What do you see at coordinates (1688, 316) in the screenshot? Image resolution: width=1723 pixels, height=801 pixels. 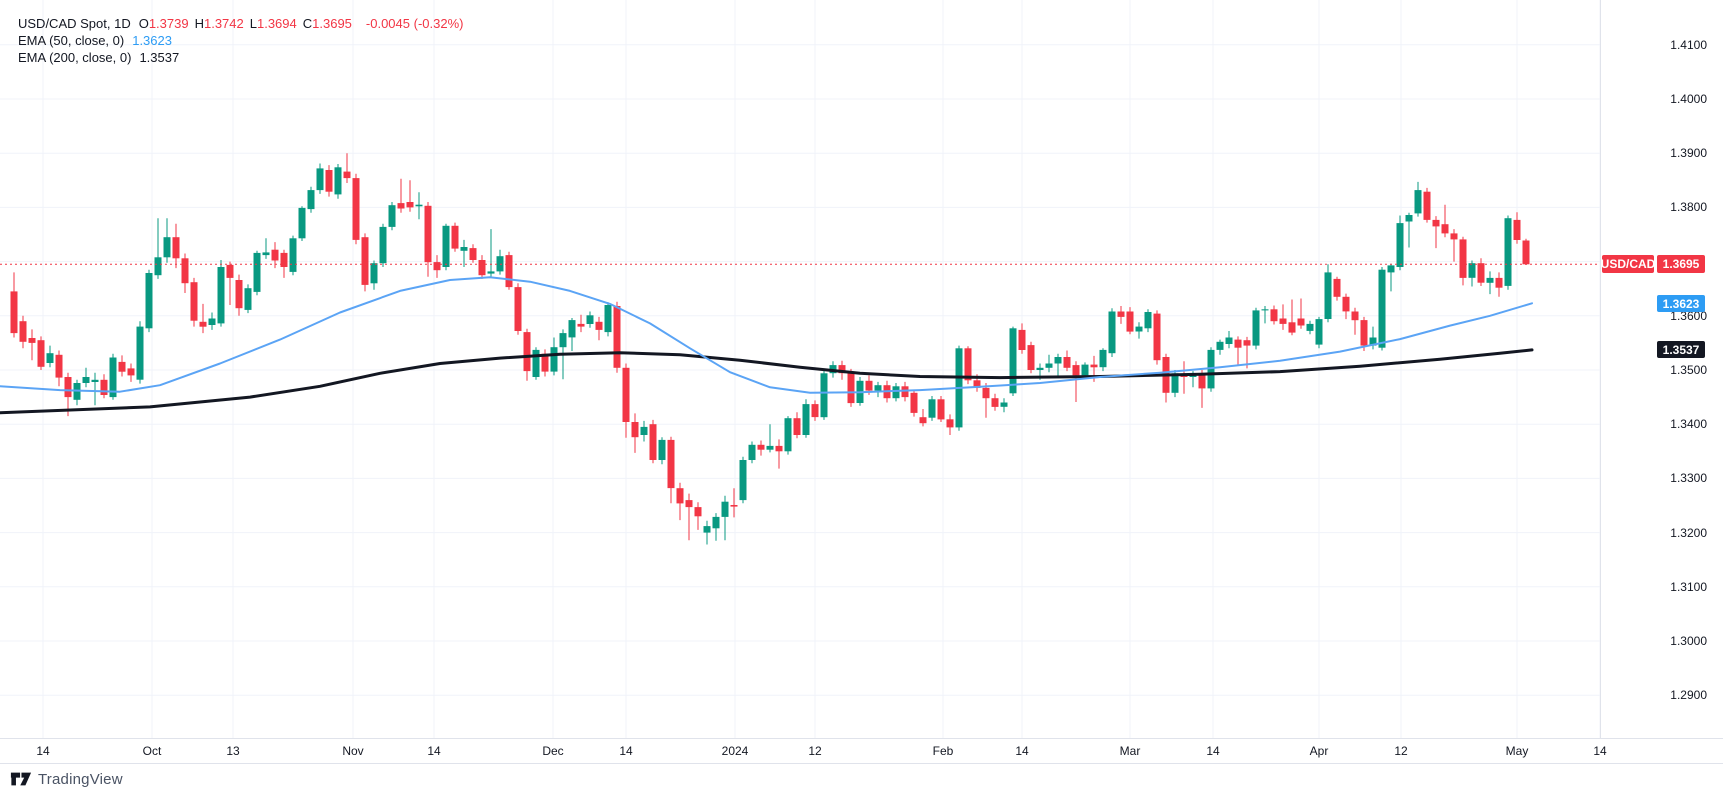 I see `price-axis-label: 1.3600` at bounding box center [1688, 316].